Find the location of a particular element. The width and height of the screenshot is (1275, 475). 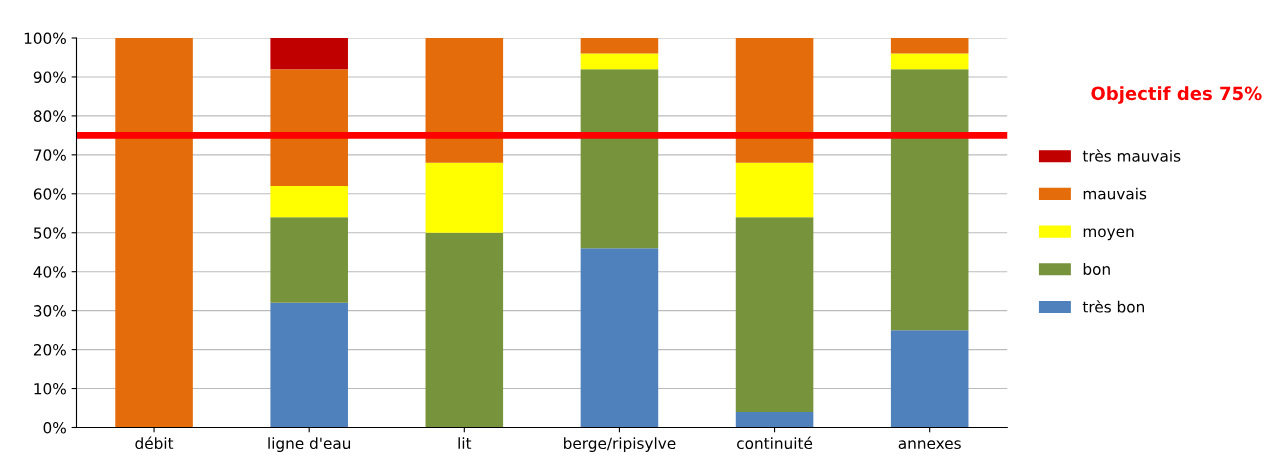

x-tick-label: continuité is located at coordinates (775, 443).